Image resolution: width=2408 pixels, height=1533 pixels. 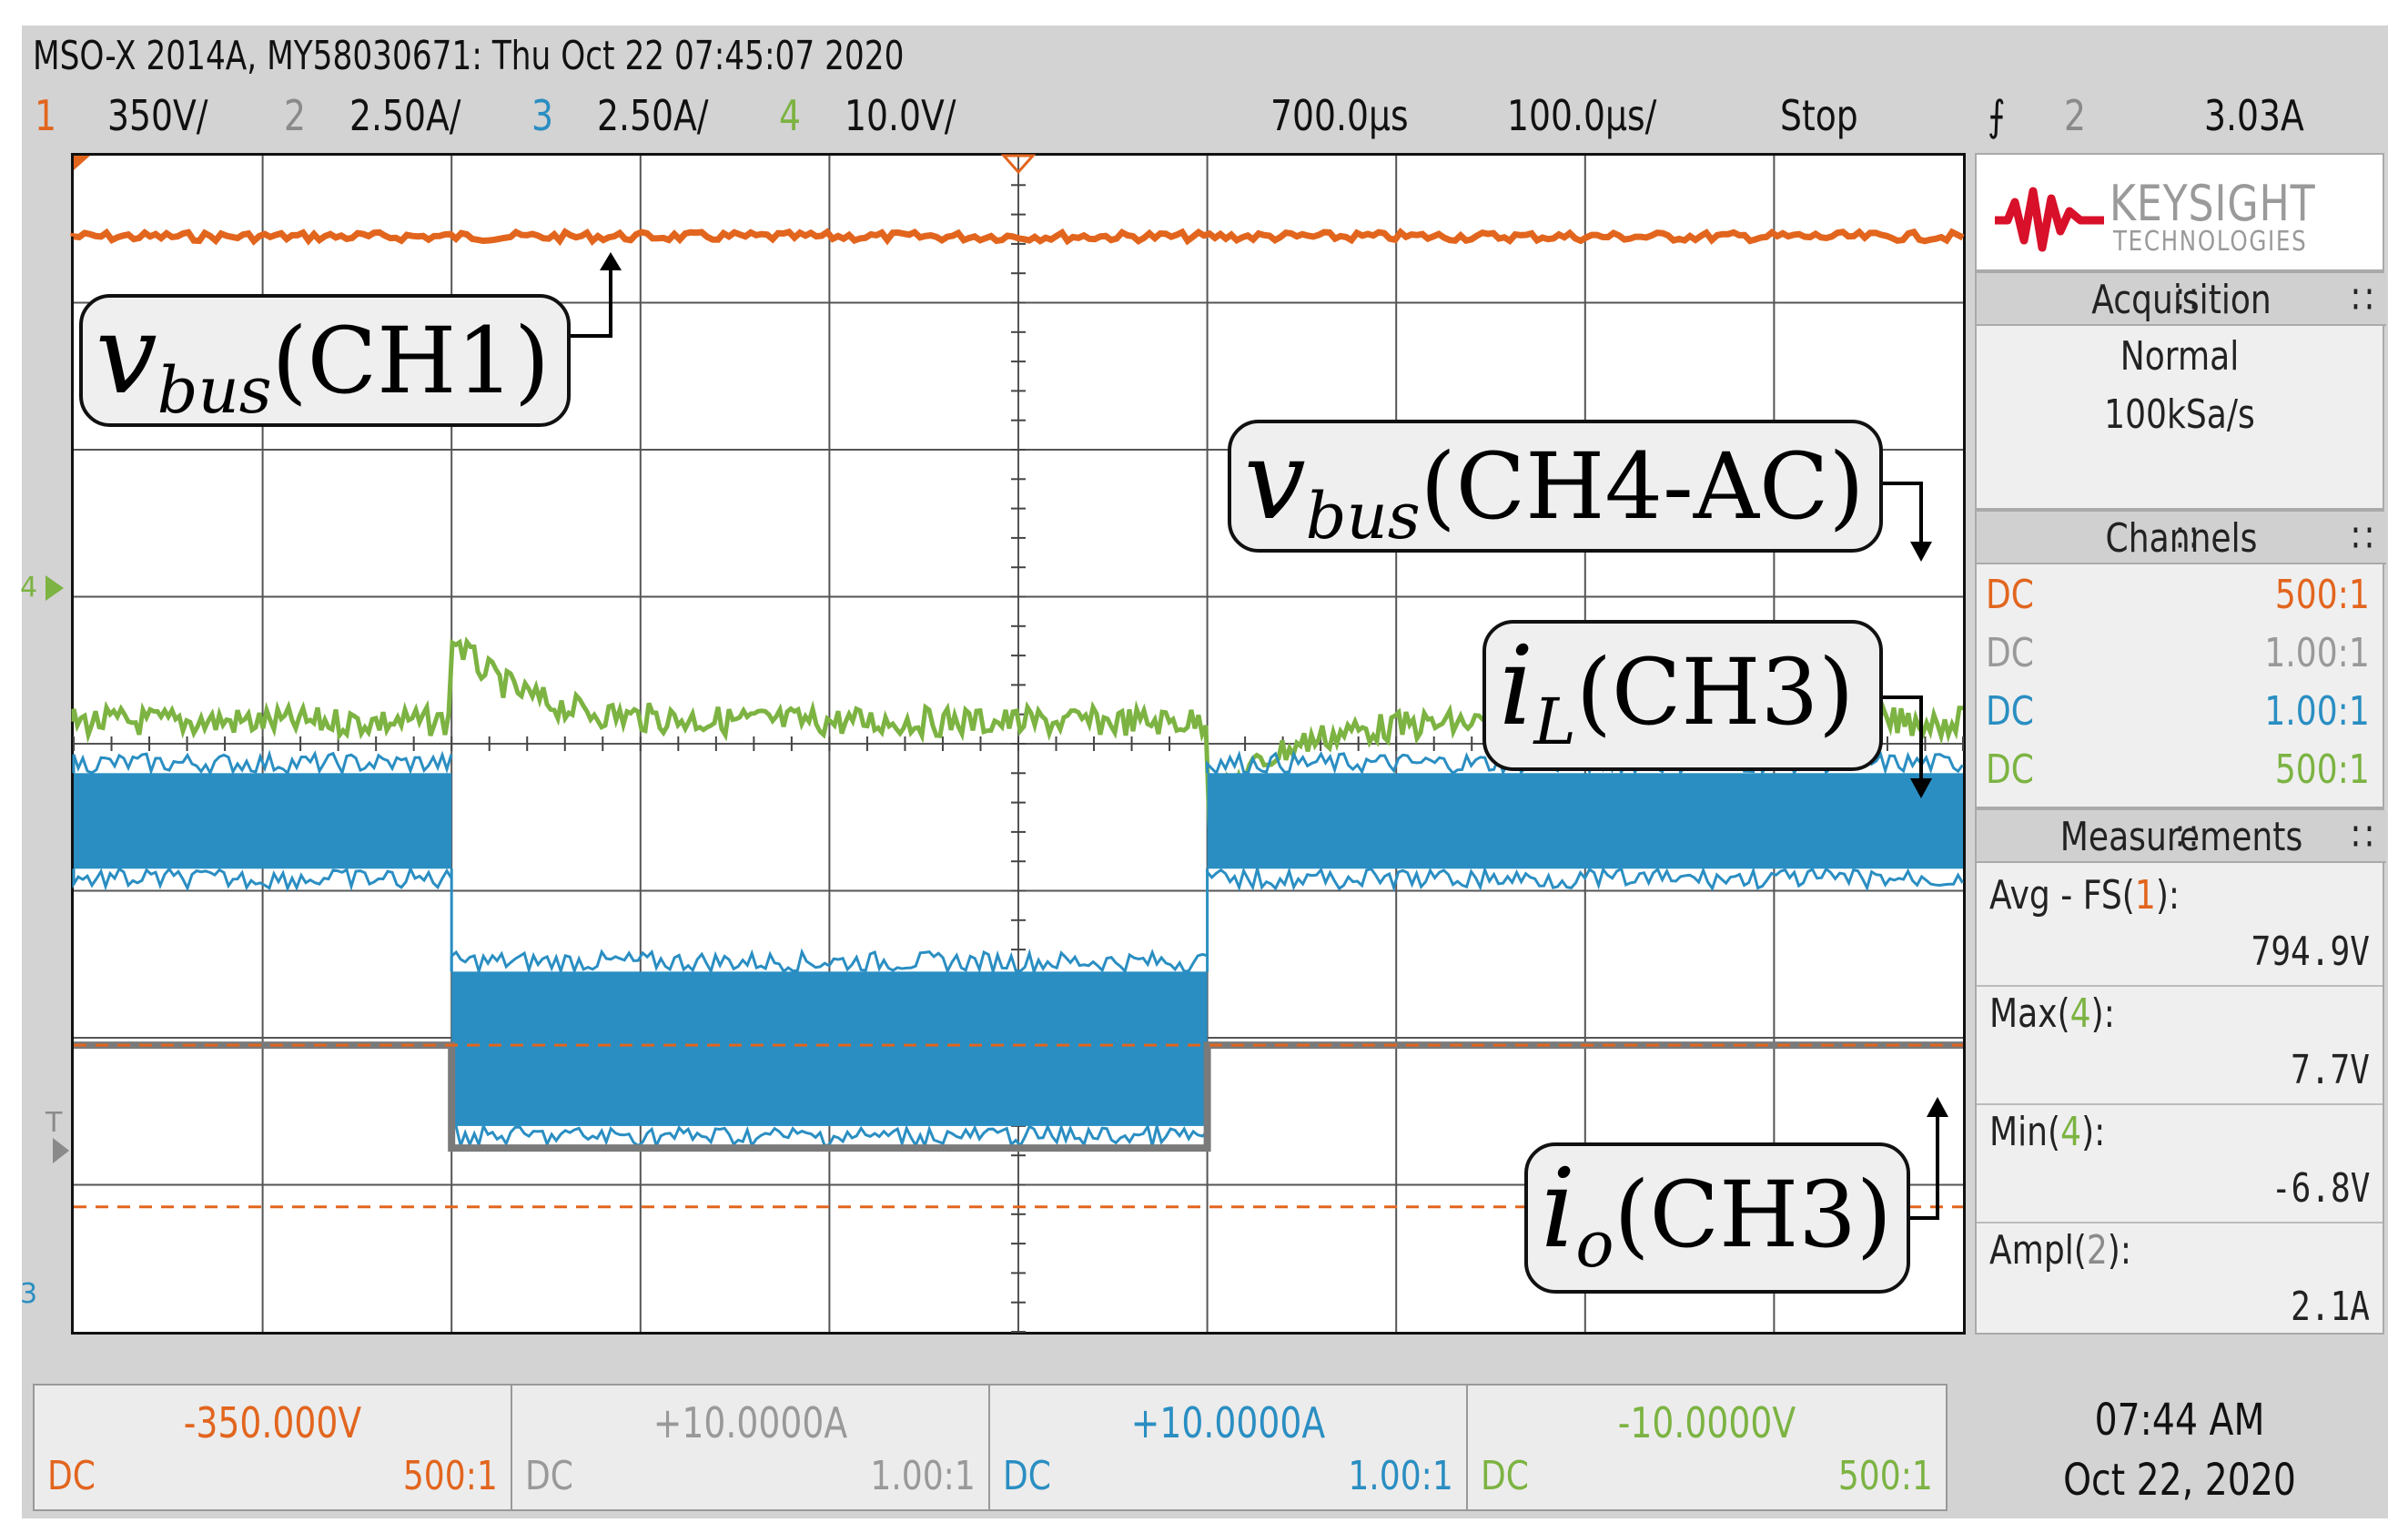 I want to click on measurement-label-text: Avg - FS(, so click(x=2062, y=895).